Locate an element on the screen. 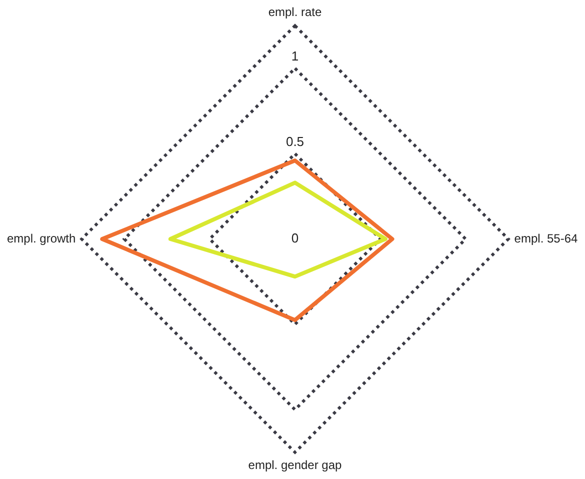  y-tick-label: 1 is located at coordinates (295, 56).